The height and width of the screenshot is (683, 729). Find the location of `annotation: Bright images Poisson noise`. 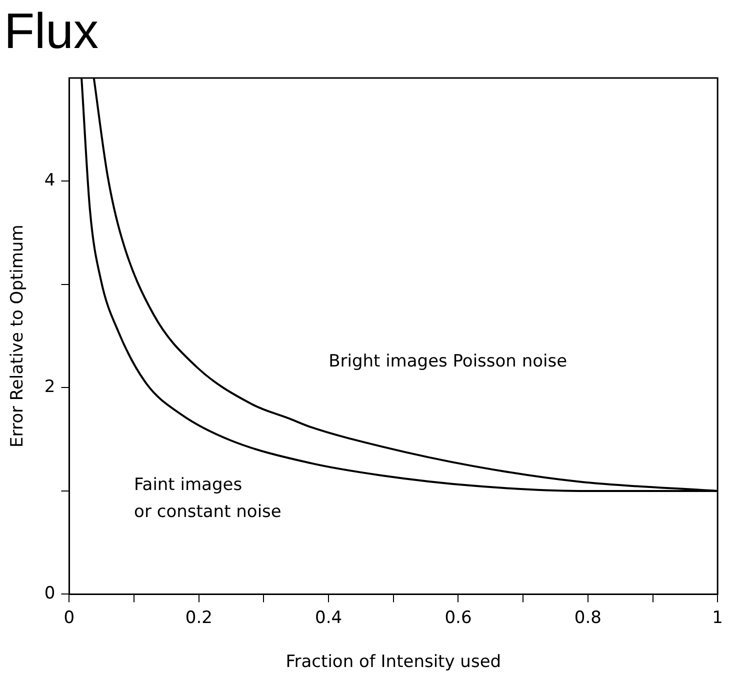

annotation: Bright images Poisson noise is located at coordinates (448, 361).